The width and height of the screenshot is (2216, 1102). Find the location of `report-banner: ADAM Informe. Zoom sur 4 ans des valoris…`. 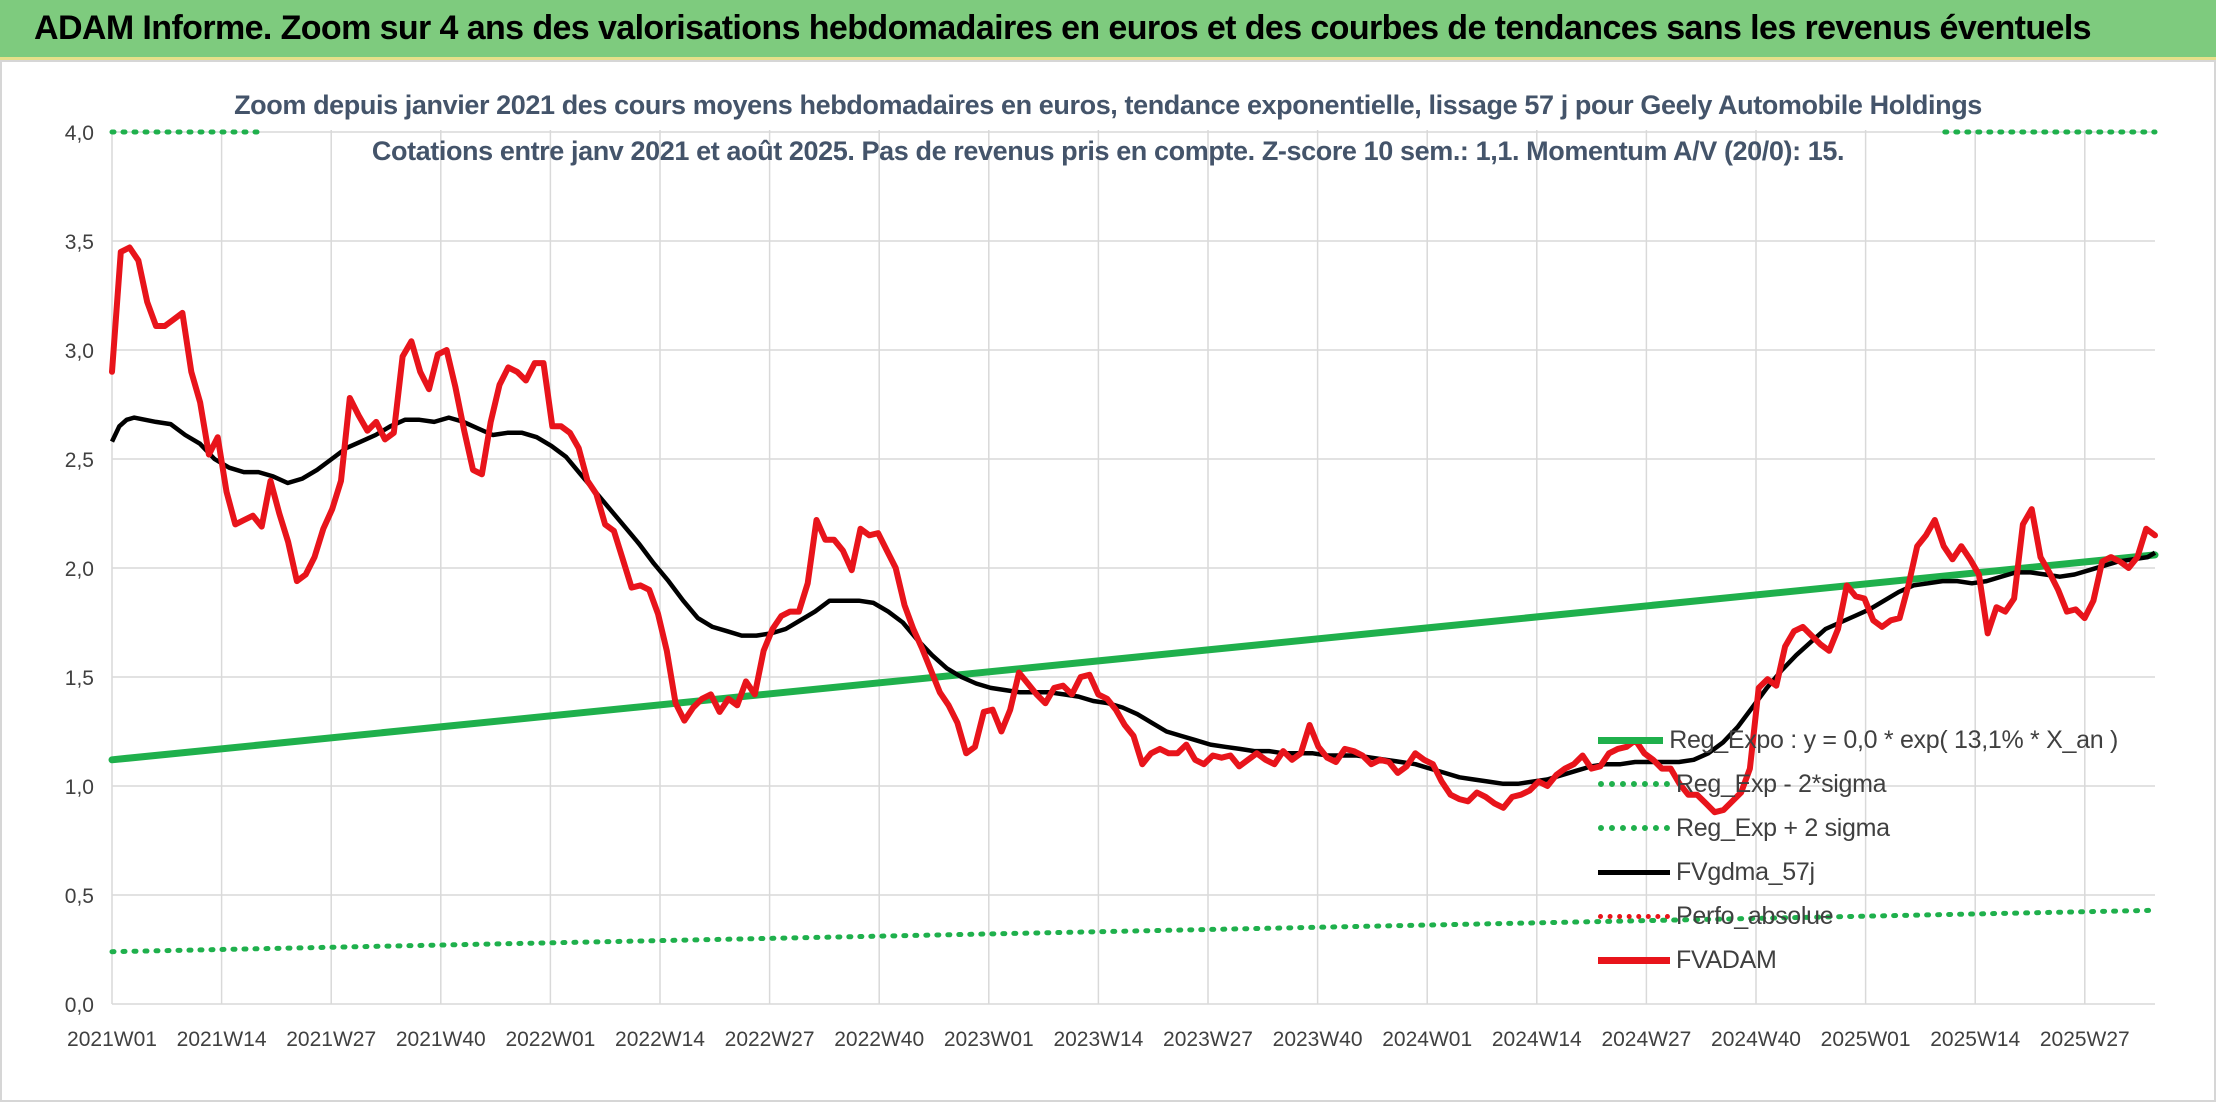

report-banner: ADAM Informe. Zoom sur 4 ans des valoris… is located at coordinates (1108, 30).